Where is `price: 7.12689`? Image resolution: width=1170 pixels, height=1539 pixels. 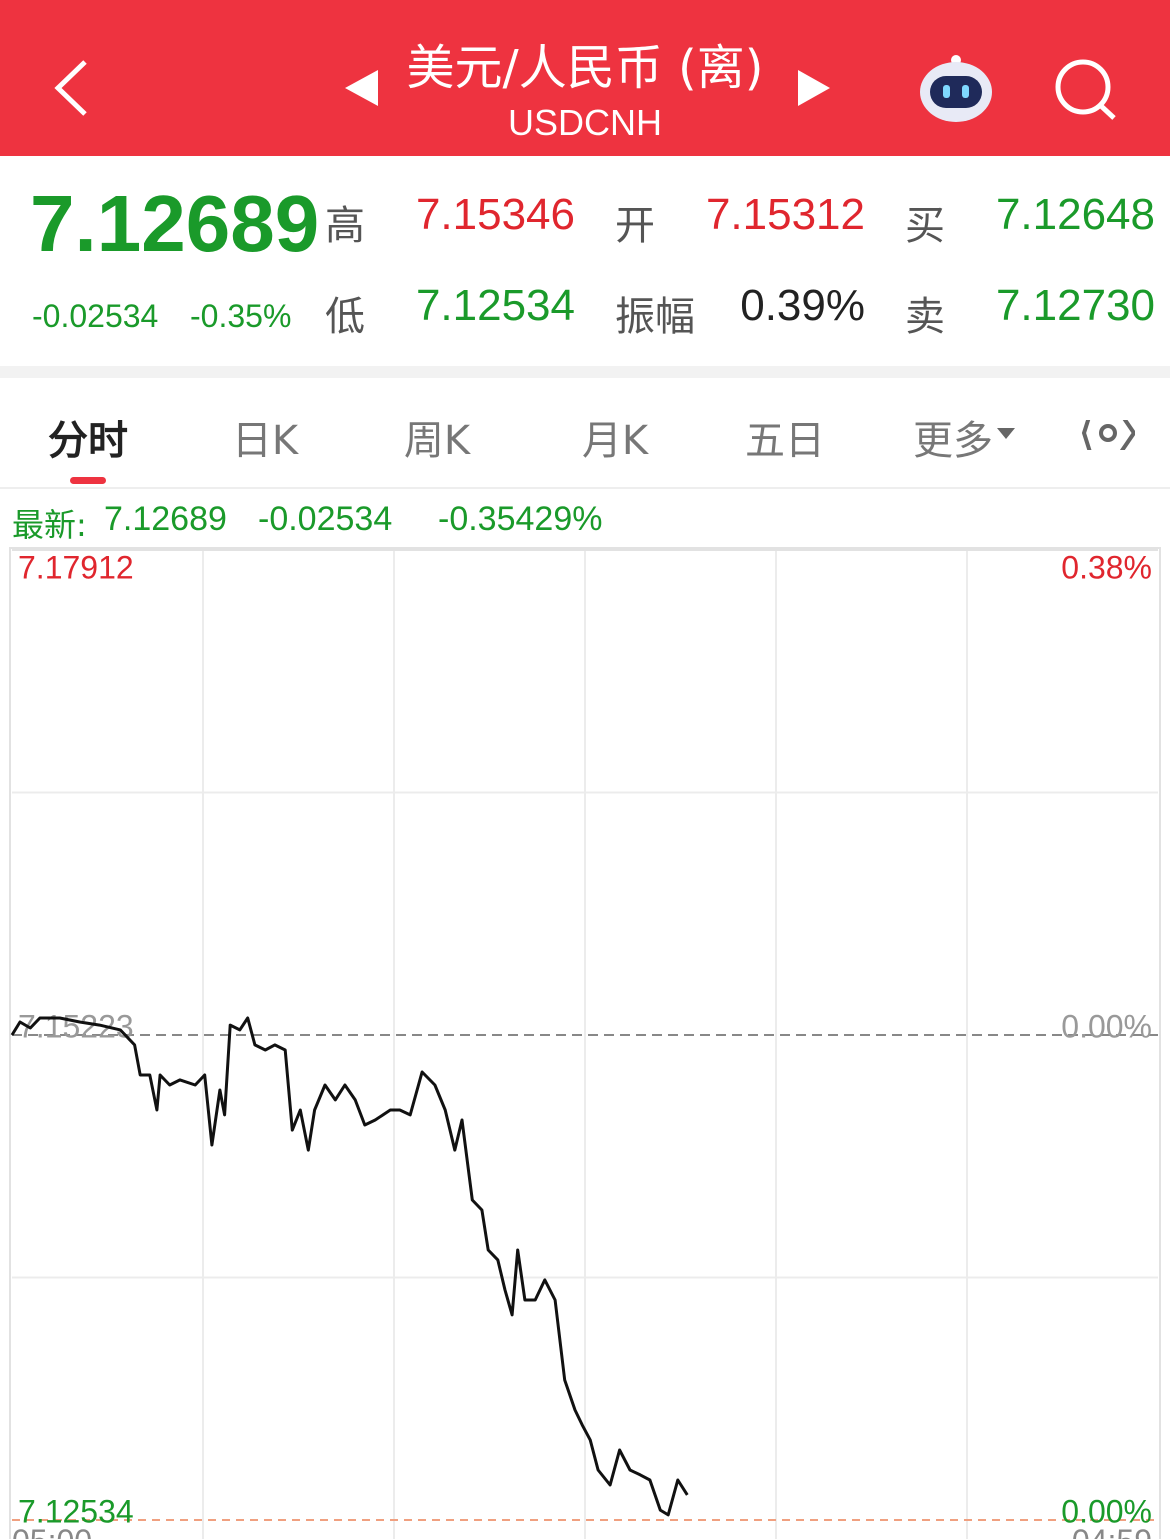 price: 7.12689 is located at coordinates (175, 223).